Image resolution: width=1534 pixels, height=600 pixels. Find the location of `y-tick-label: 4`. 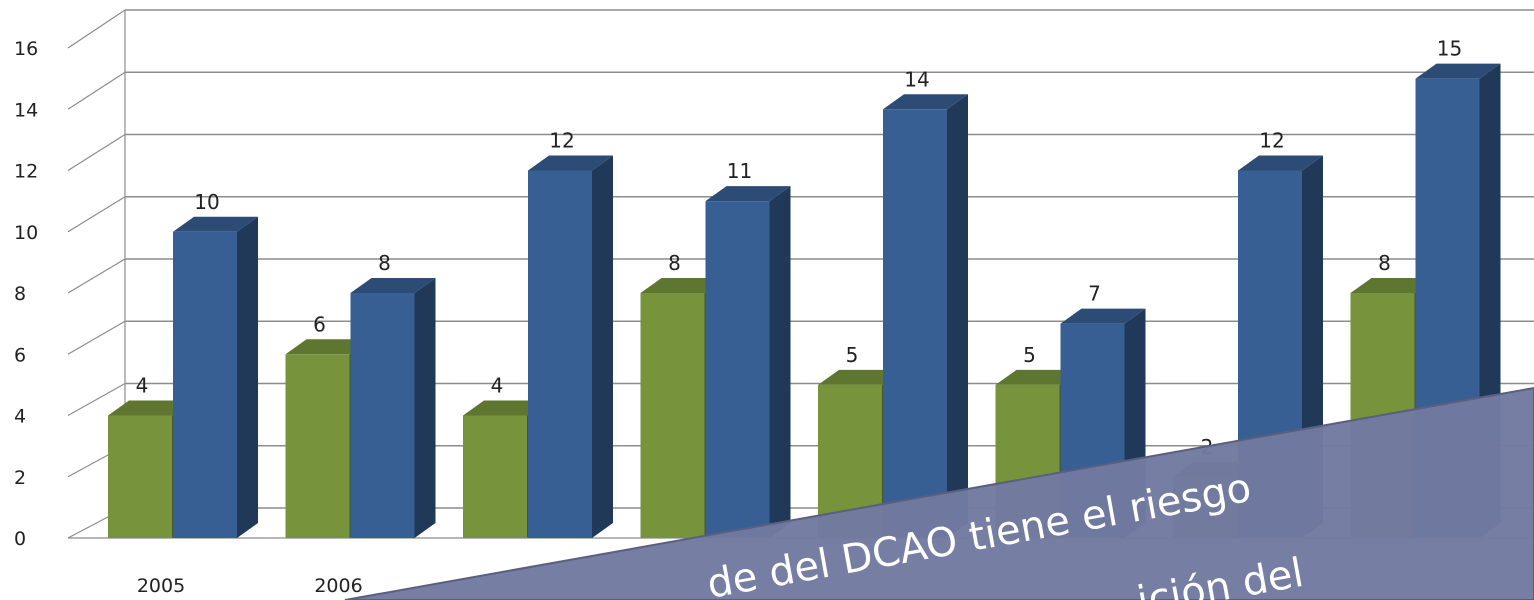

y-tick-label: 4 is located at coordinates (20, 417).